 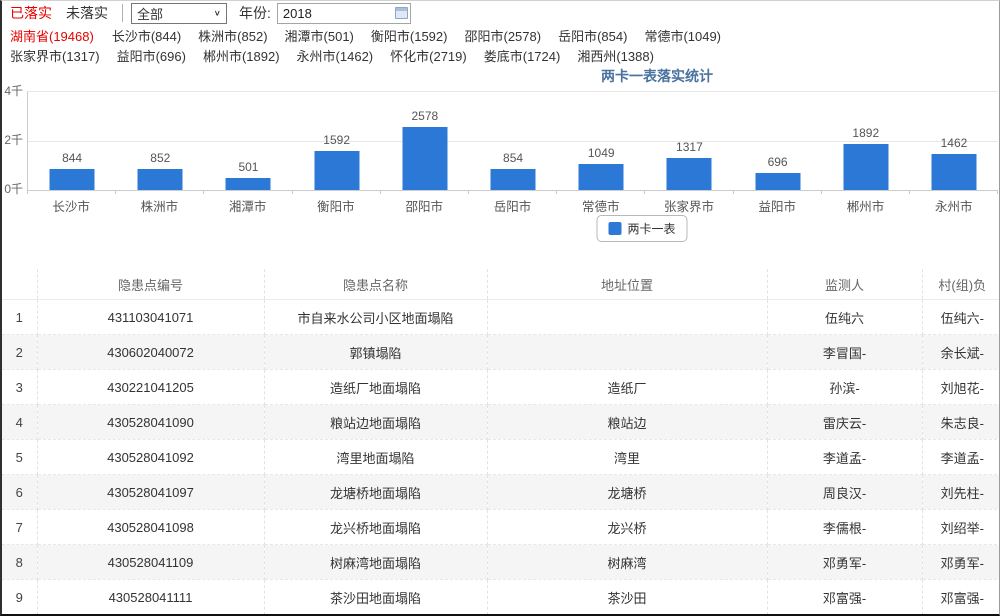 What do you see at coordinates (845, 457) in the screenshot?
I see `cell-monitor: 李道孟-` at bounding box center [845, 457].